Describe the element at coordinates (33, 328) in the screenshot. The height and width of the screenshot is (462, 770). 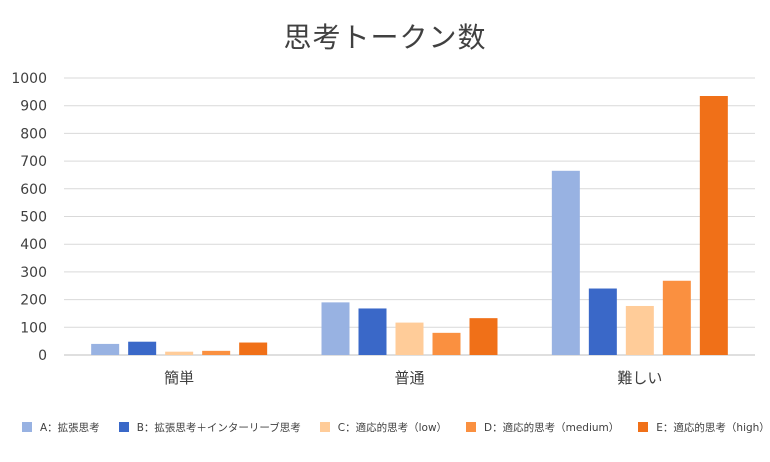
I see `y-tick-label: 100` at that location.